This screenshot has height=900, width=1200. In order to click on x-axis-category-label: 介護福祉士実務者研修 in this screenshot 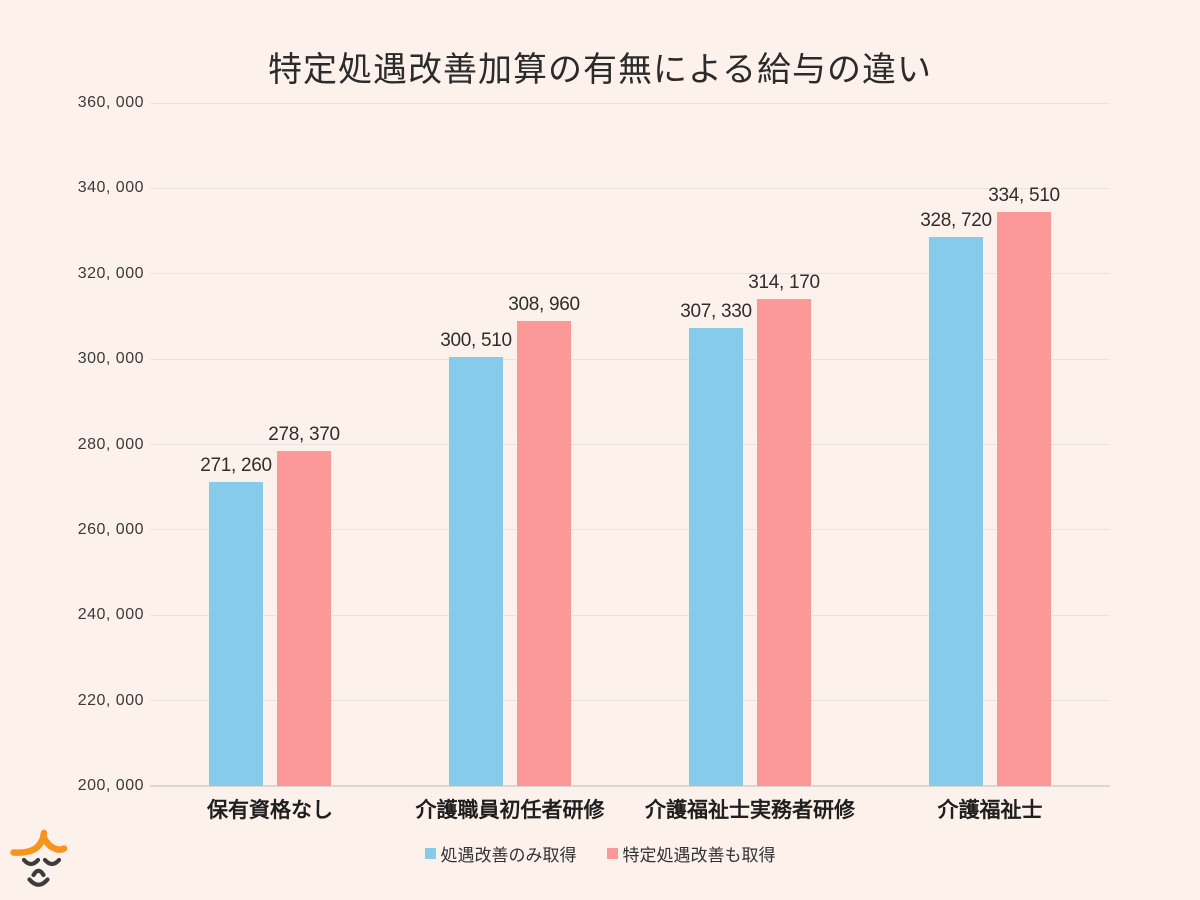, I will do `click(750, 810)`.